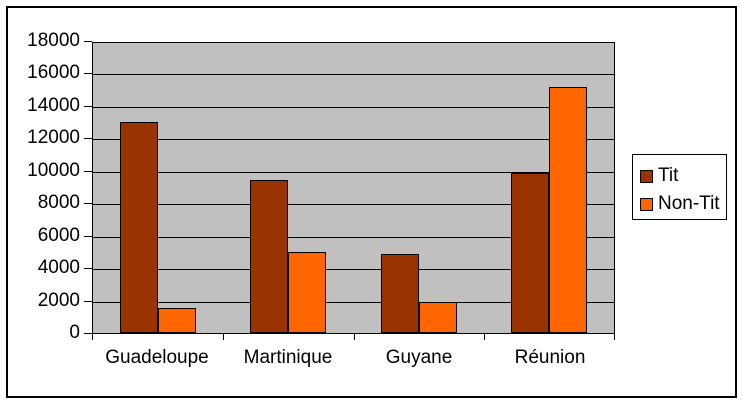  I want to click on legend: Tit Non-Tit, so click(679, 187).